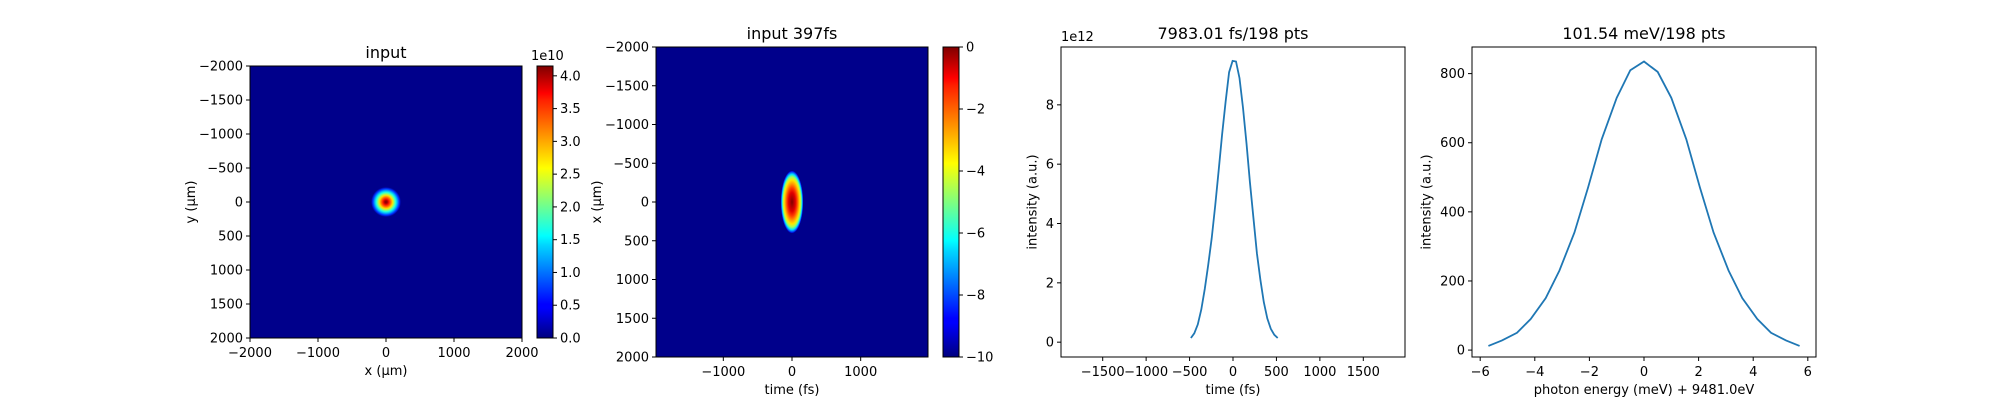 The image size is (2000, 400). What do you see at coordinates (1643, 33) in the screenshot?
I see `chart-title: 101.54 meV/198 pts` at bounding box center [1643, 33].